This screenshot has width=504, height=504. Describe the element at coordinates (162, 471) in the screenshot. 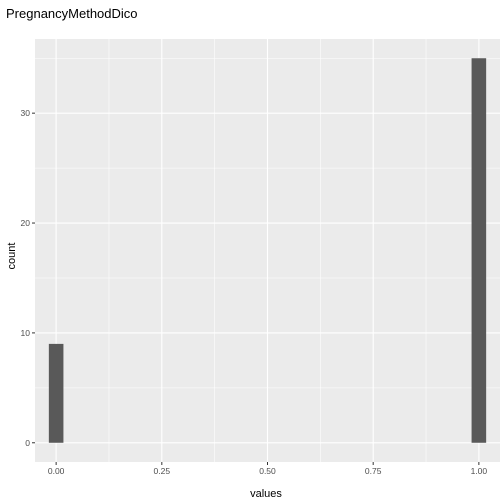

I see `x-tick-label: 0.25` at that location.